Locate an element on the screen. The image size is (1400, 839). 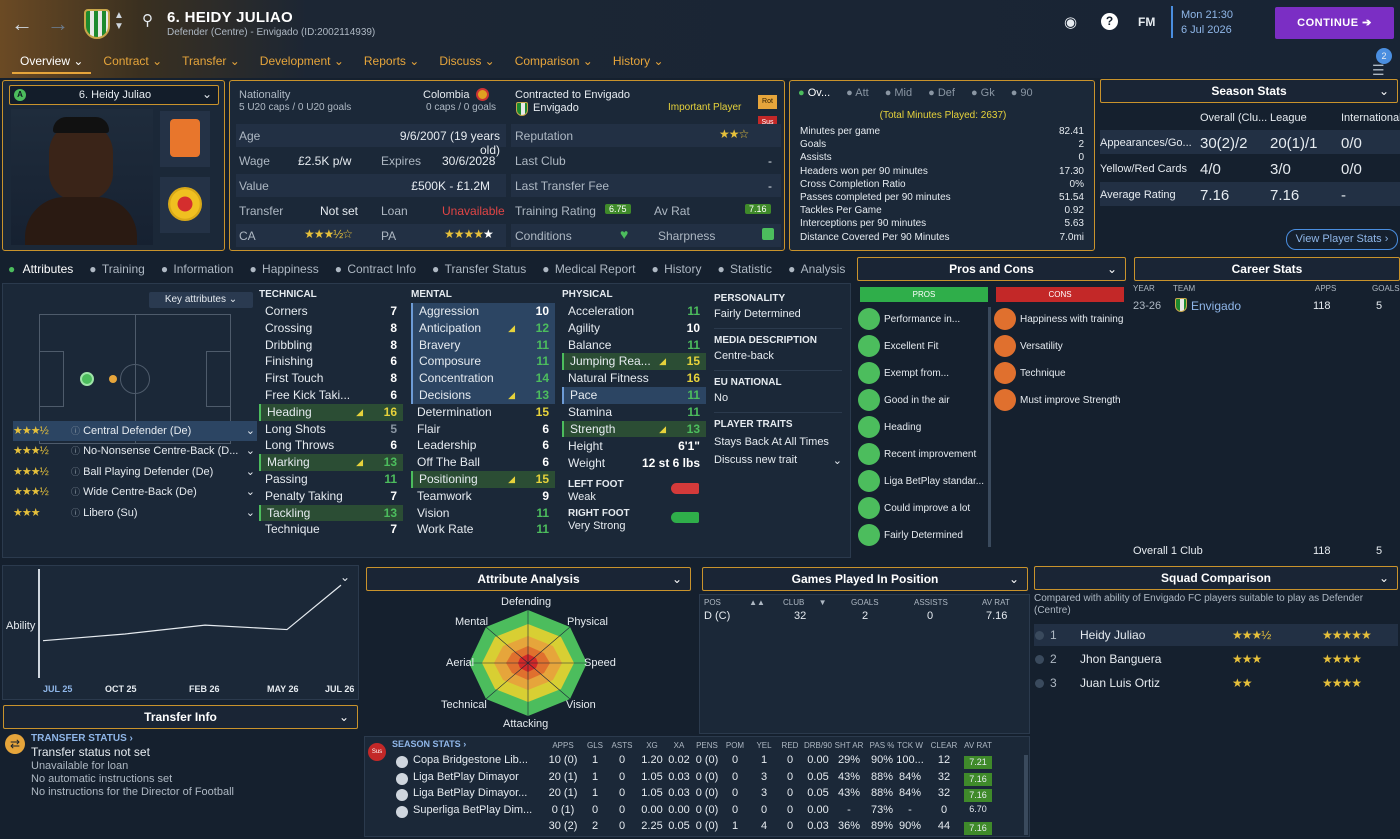
attribute-row: Natural Fitness 16 is located at coordinates (634, 378).